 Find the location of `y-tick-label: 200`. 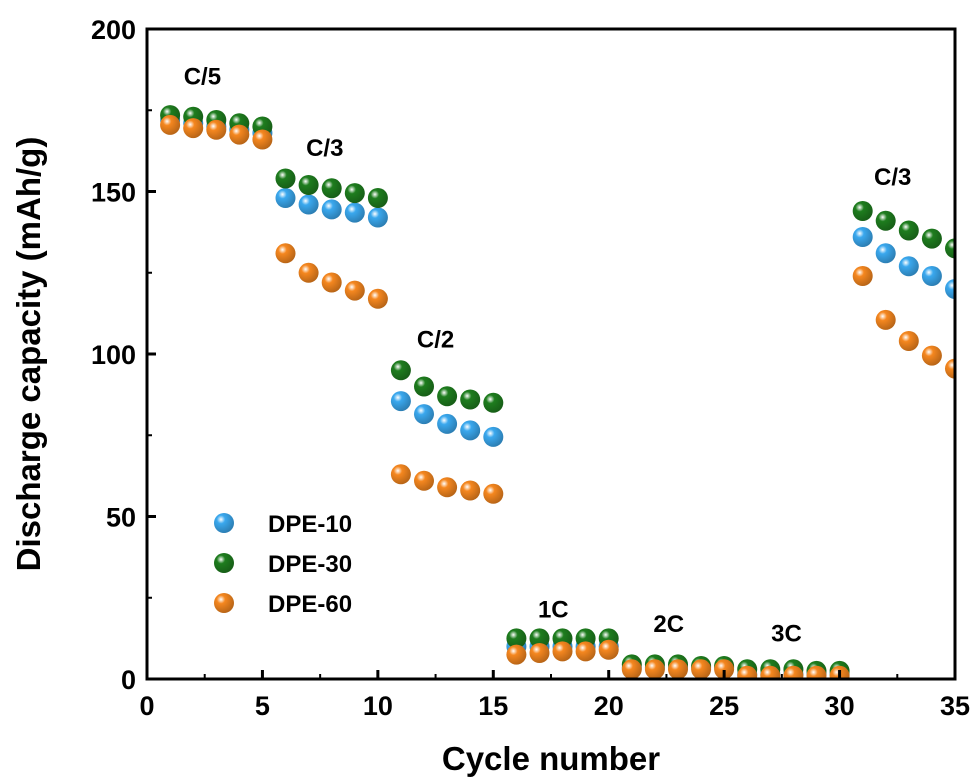

y-tick-label: 200 is located at coordinates (113, 30).